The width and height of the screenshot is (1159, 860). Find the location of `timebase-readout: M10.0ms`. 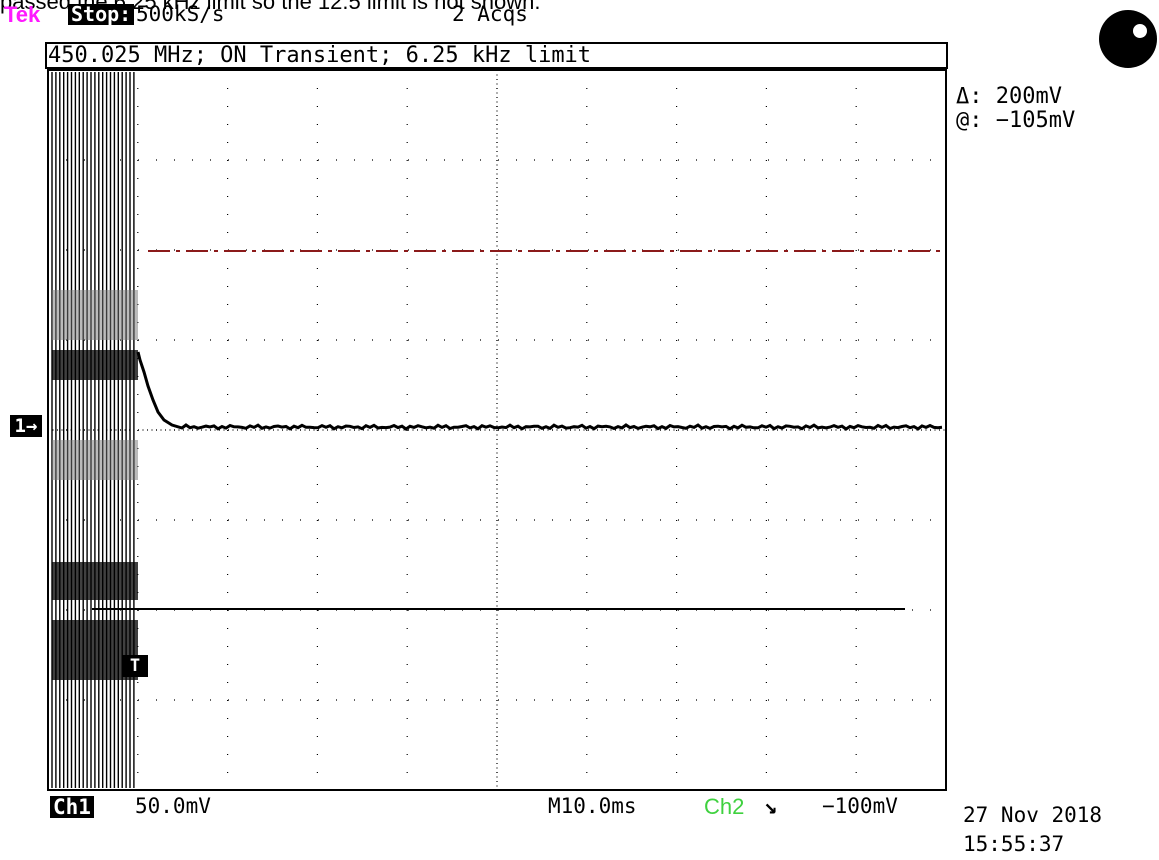

timebase-readout: M10.0ms is located at coordinates (592, 806).